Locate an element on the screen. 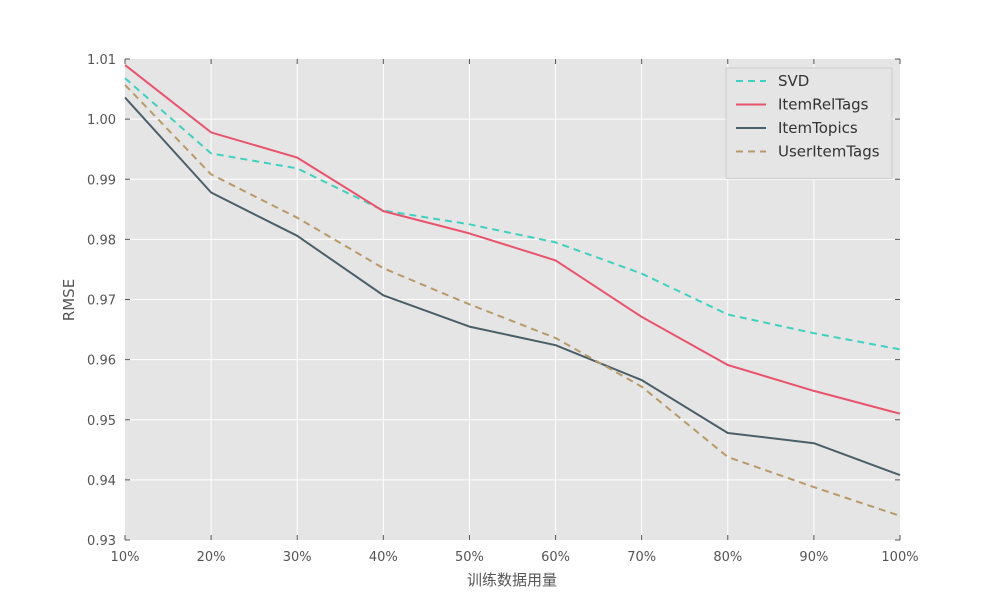 This screenshot has height=600, width=1000. x-tick-label: 70% is located at coordinates (641, 557).